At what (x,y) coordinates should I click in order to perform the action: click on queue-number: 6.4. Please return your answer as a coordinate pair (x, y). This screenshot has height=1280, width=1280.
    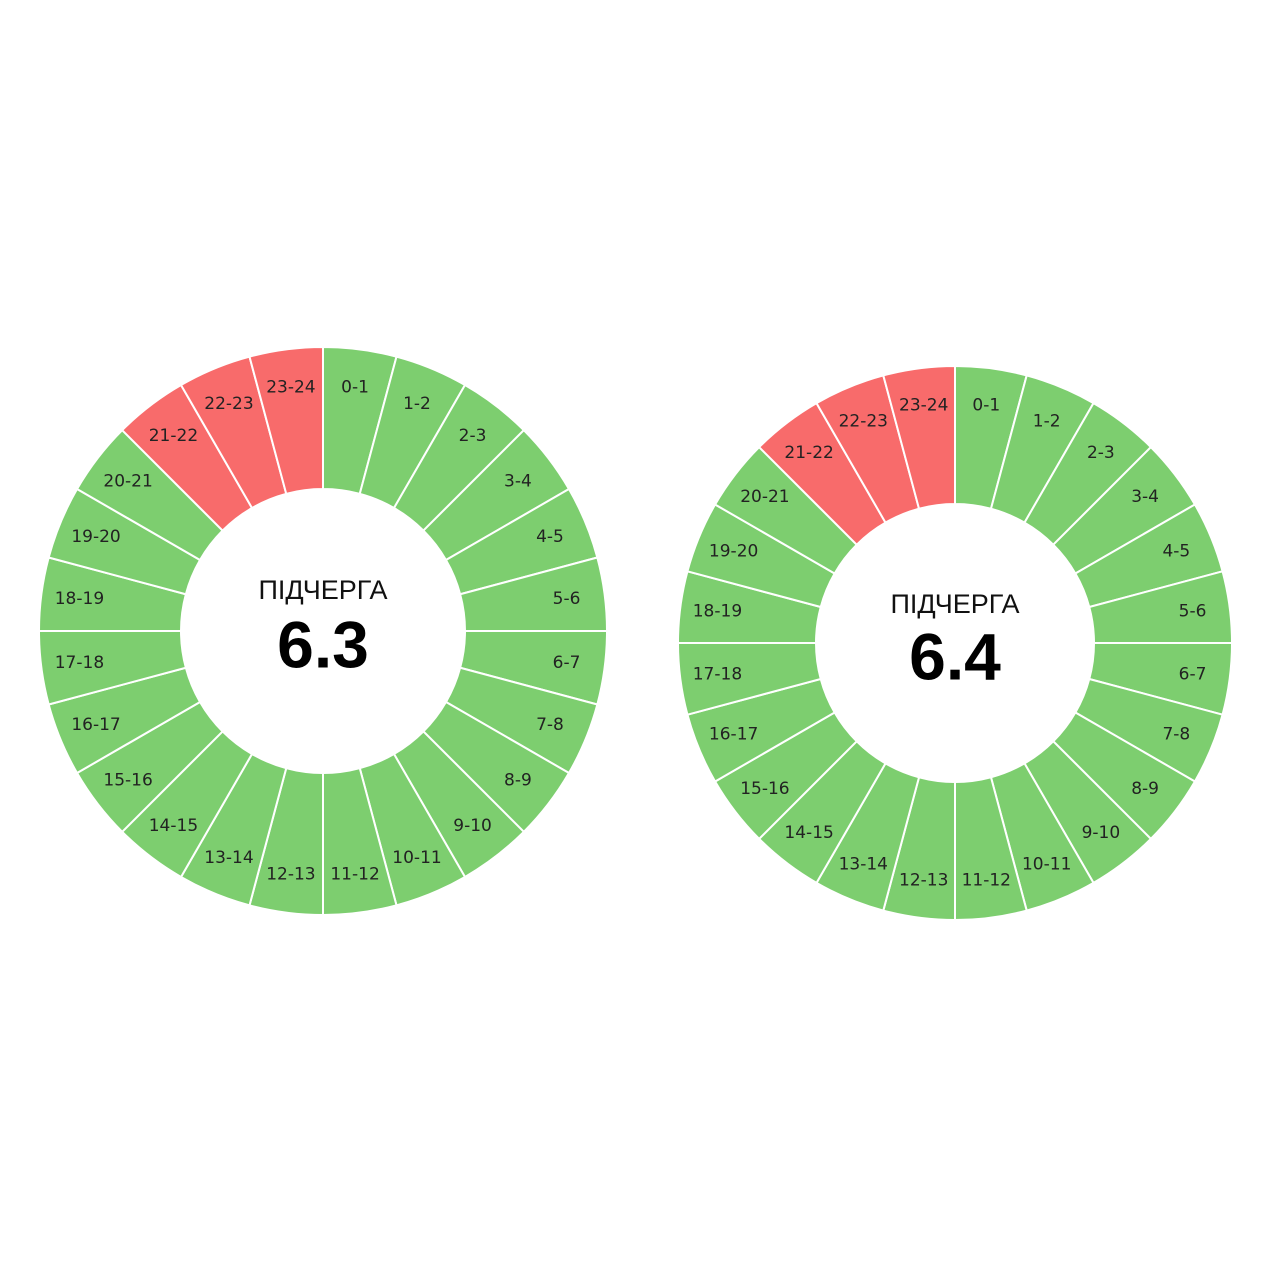
    Looking at the image, I should click on (955, 656).